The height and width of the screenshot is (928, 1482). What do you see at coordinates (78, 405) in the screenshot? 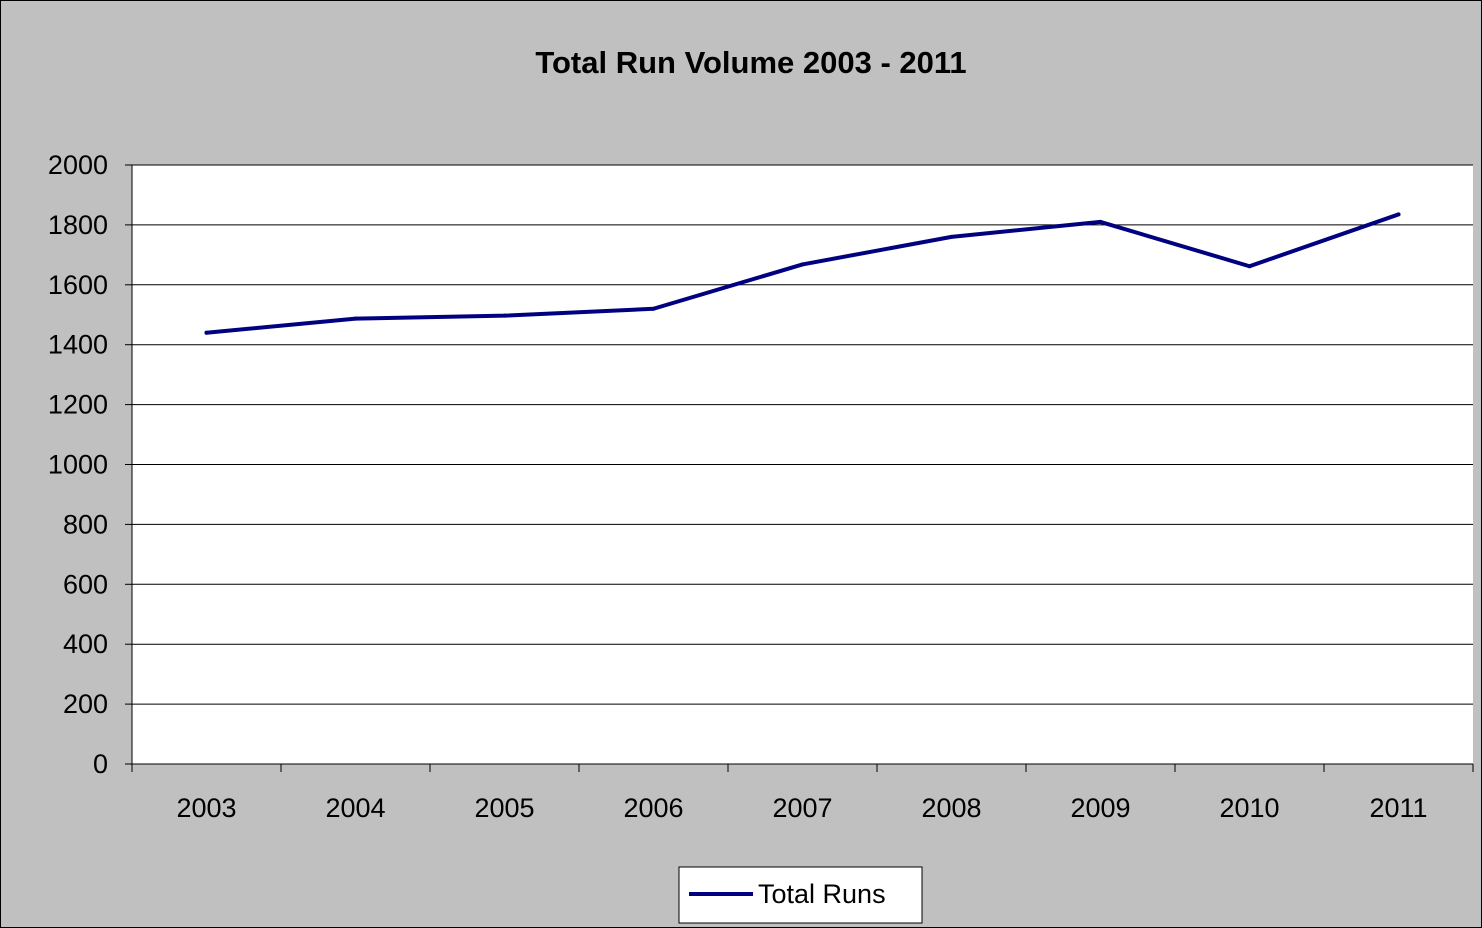
I see `y-tick-label: 1200` at bounding box center [78, 405].